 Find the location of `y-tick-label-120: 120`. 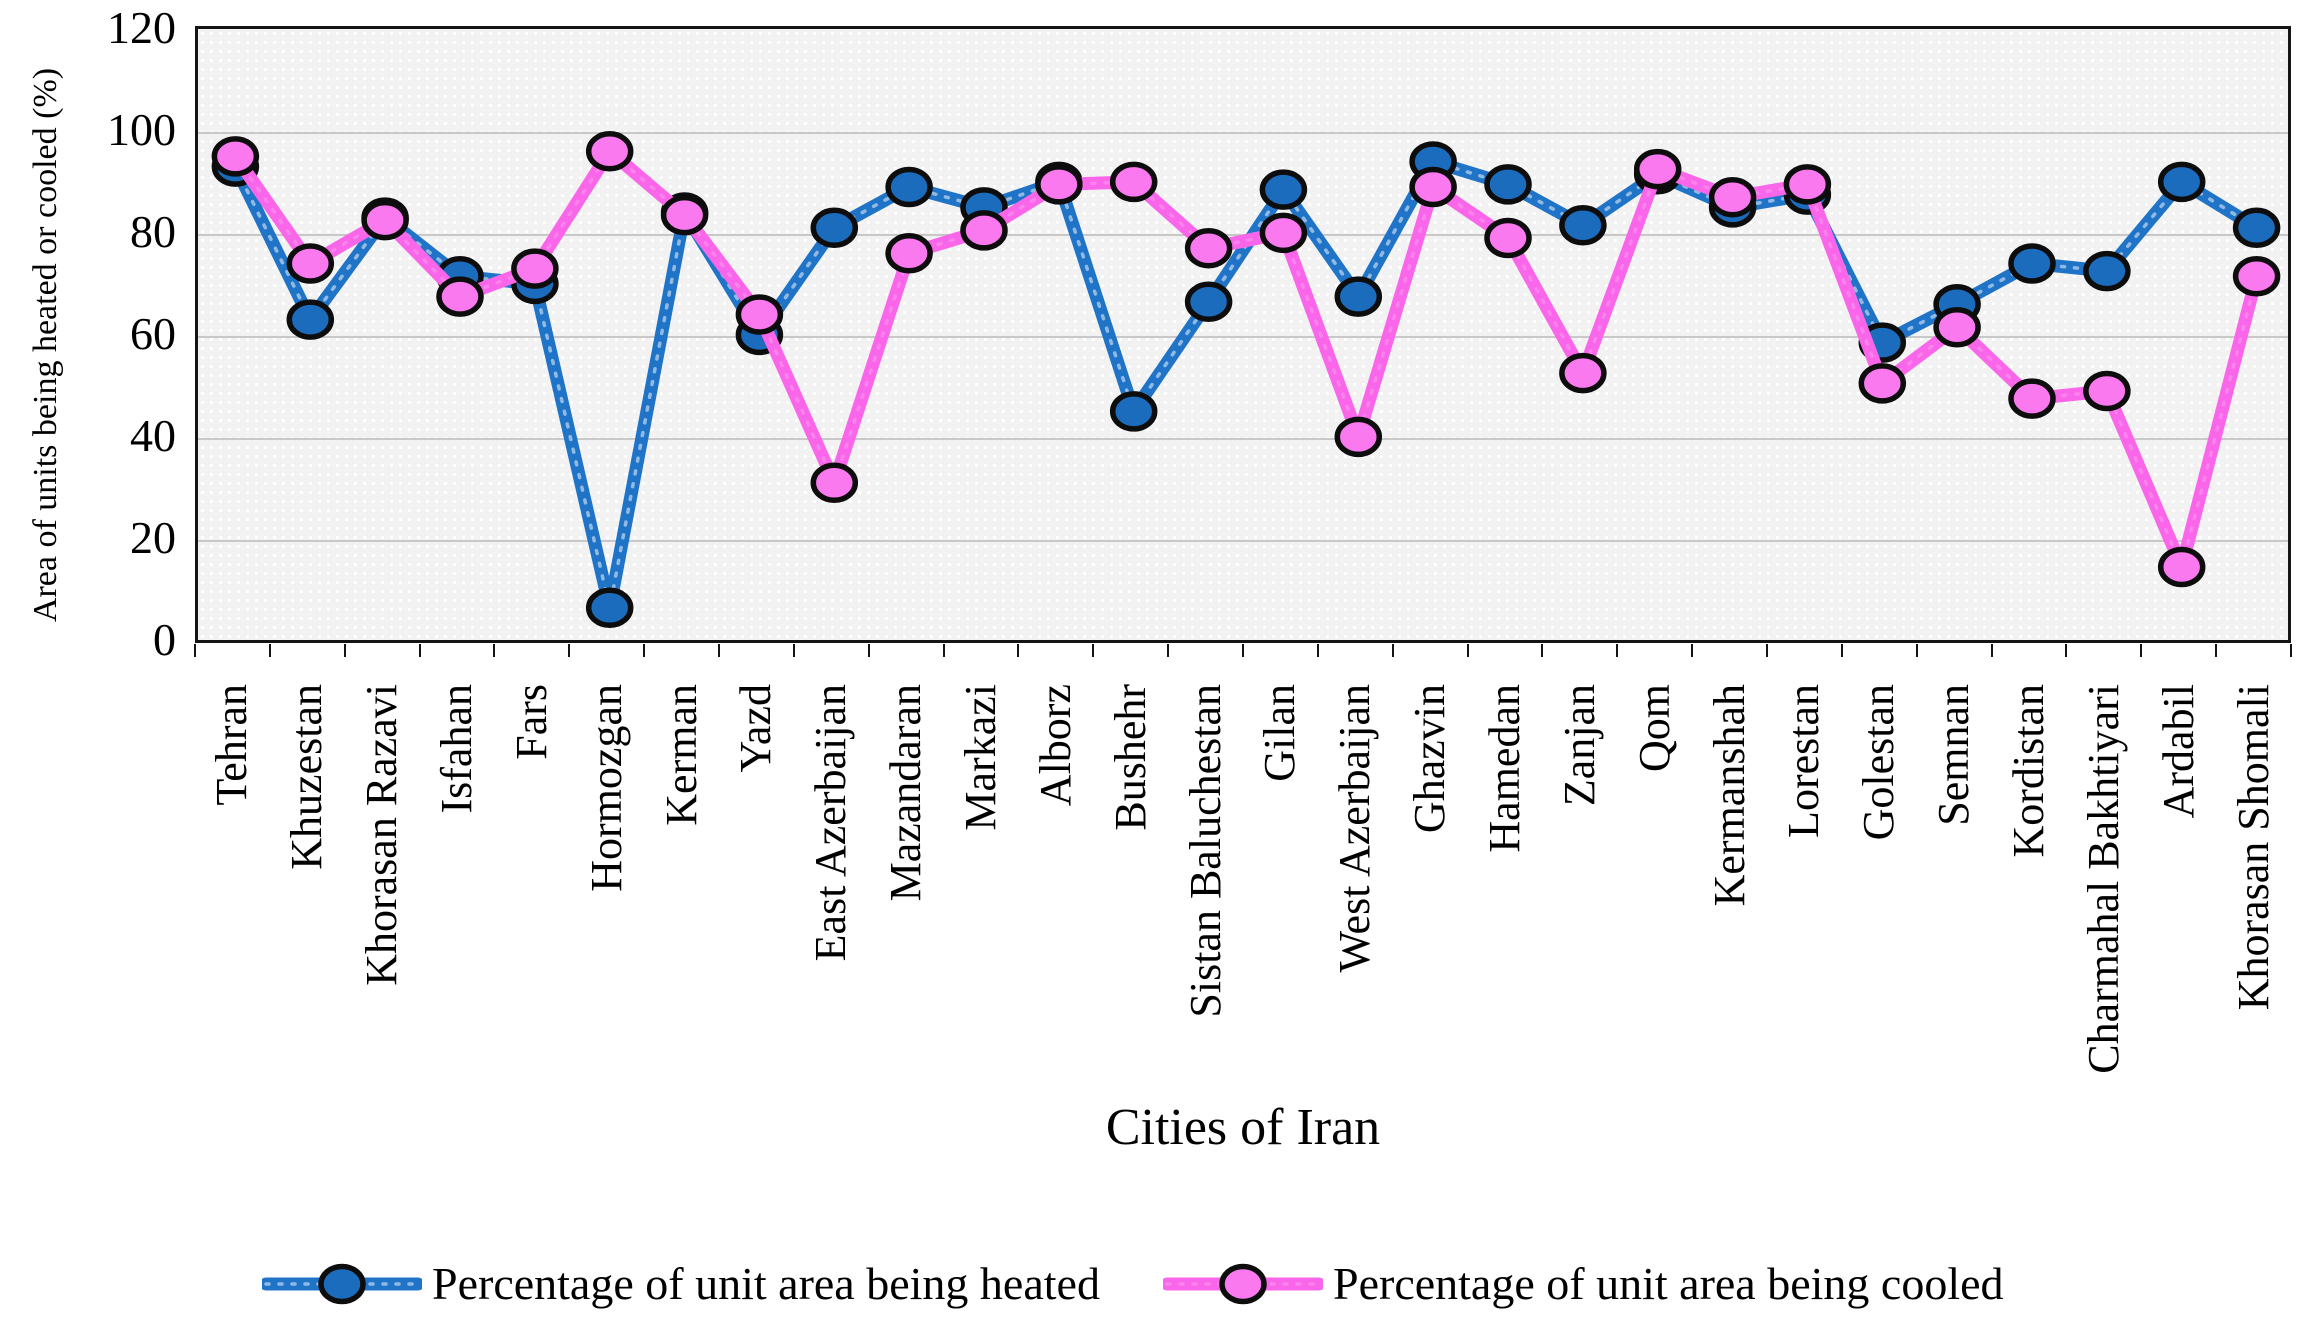

y-tick-label-120: 120 is located at coordinates (141, 27).